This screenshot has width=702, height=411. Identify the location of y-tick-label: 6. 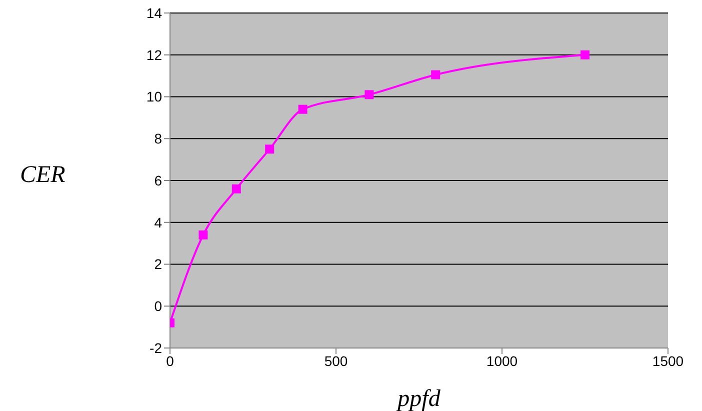
(158, 180).